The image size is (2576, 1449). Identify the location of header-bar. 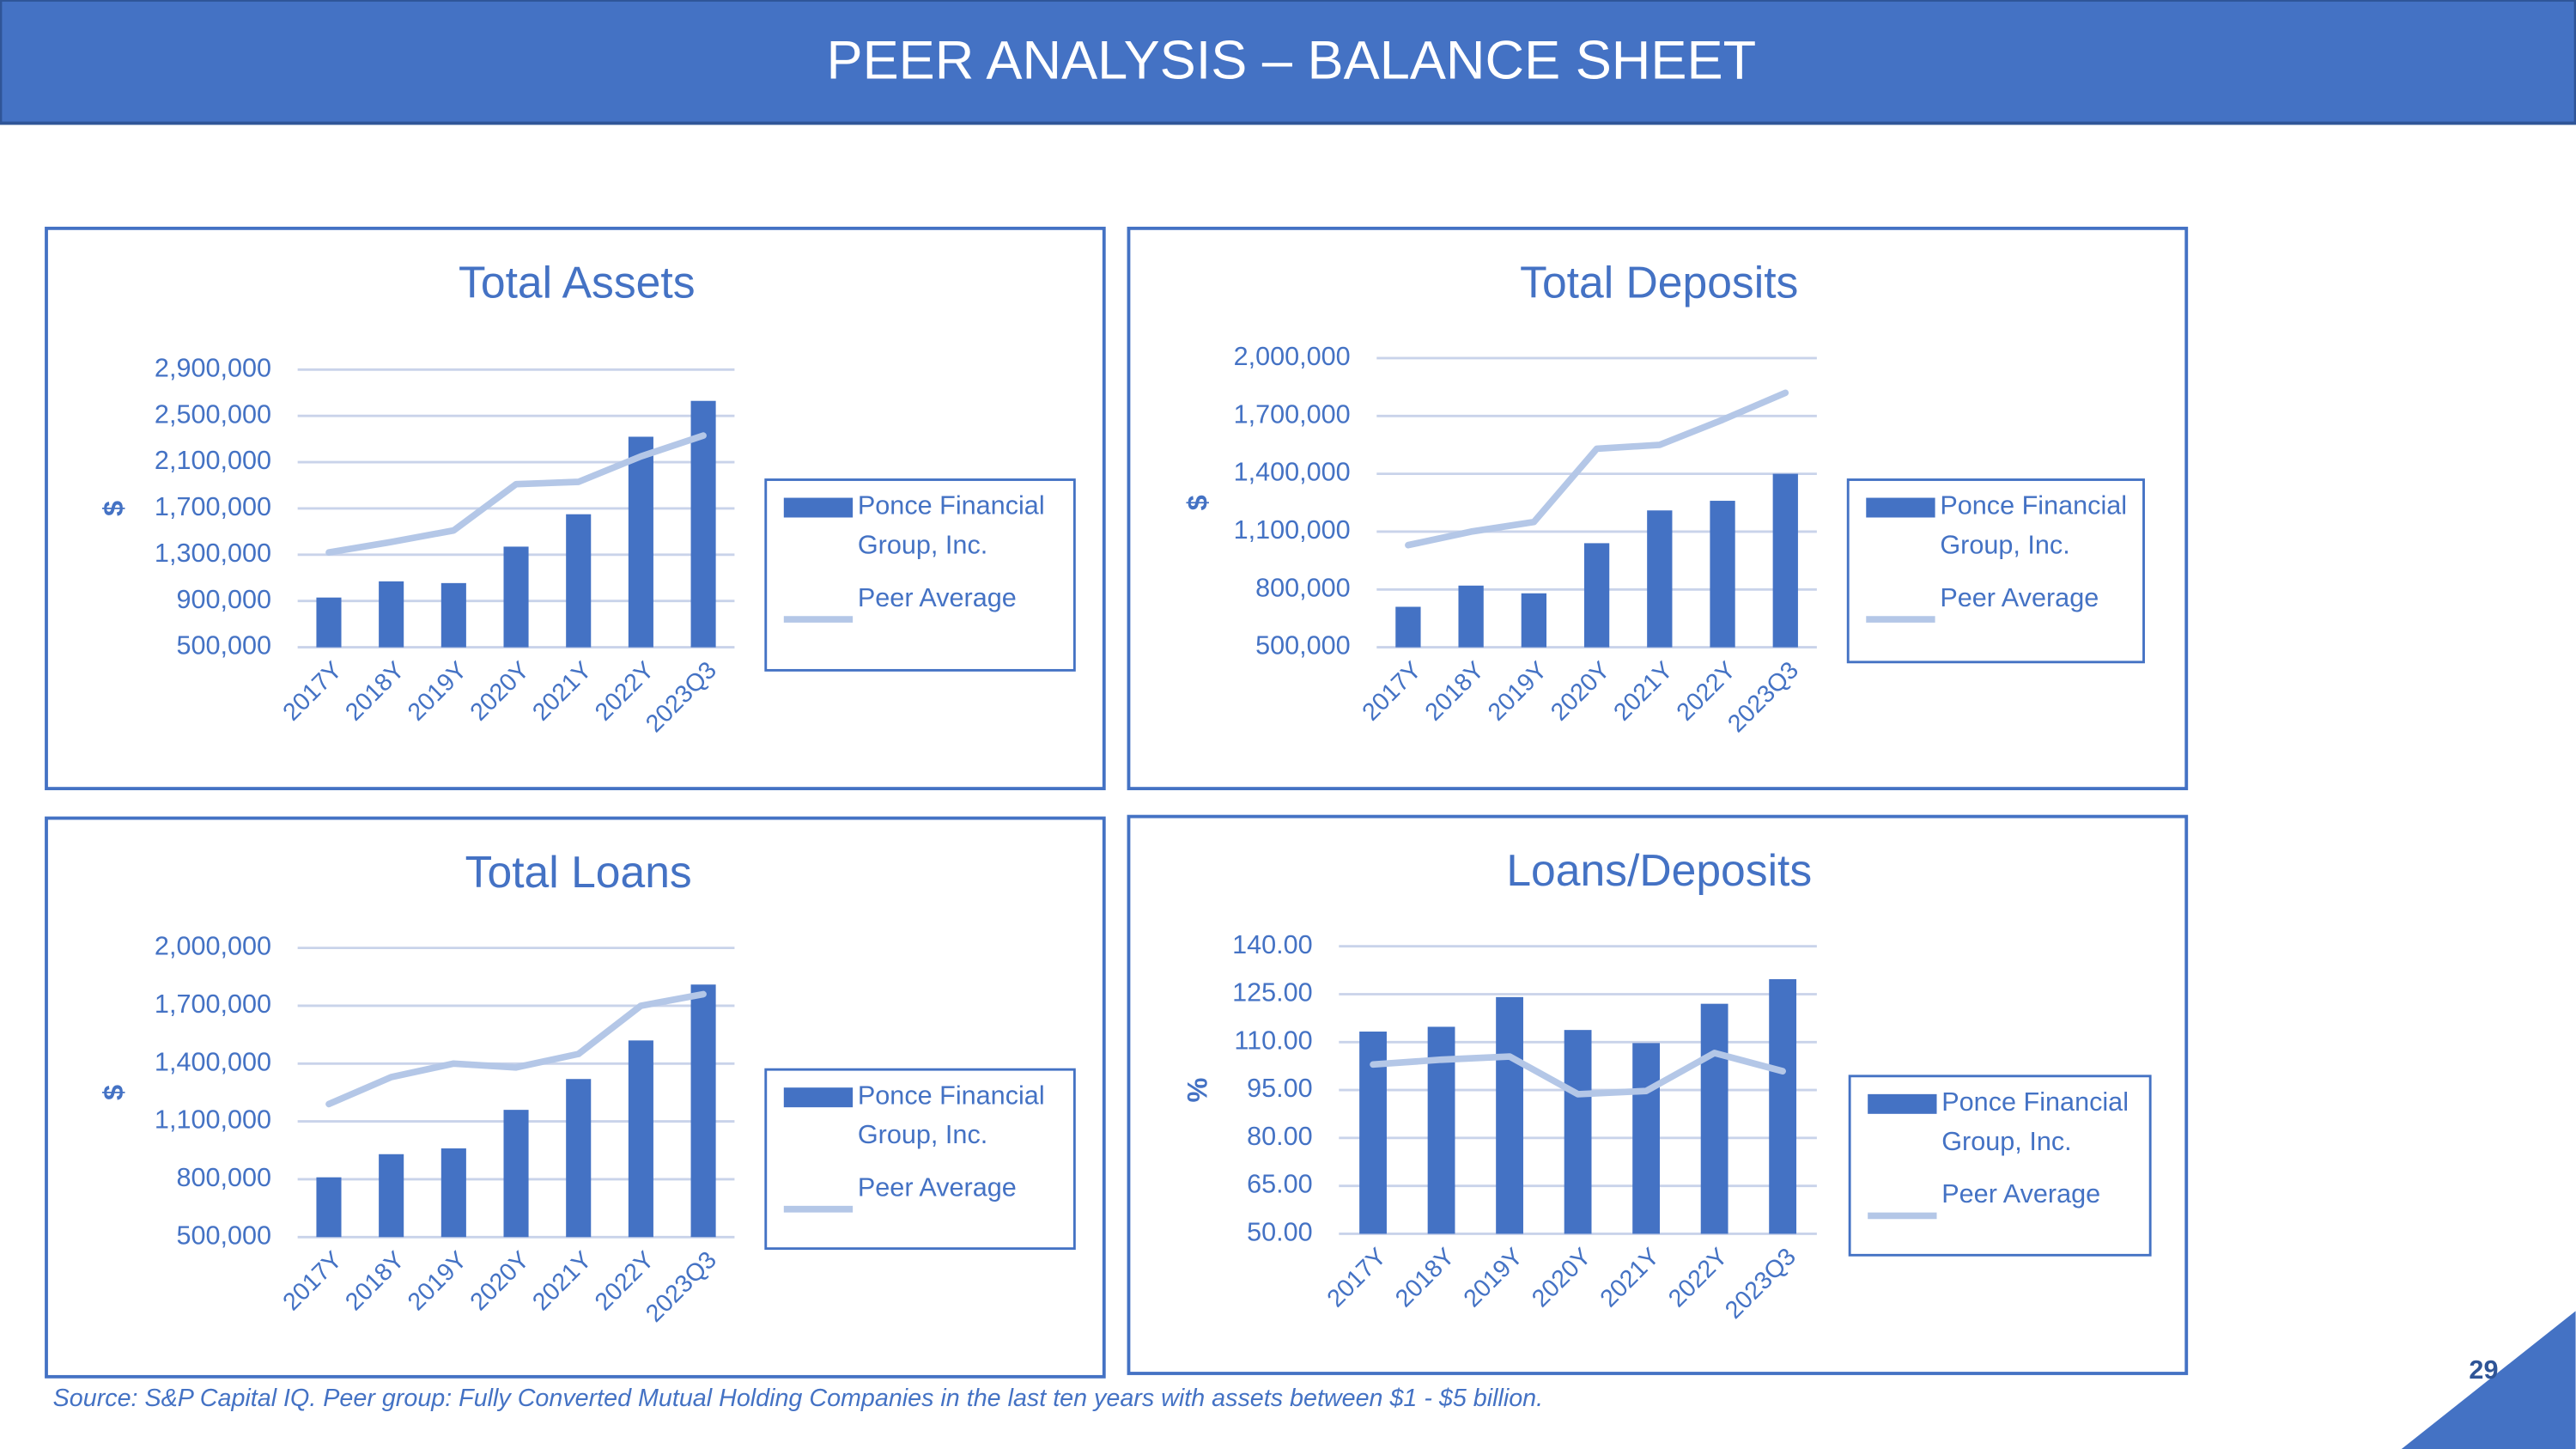
(1288, 62).